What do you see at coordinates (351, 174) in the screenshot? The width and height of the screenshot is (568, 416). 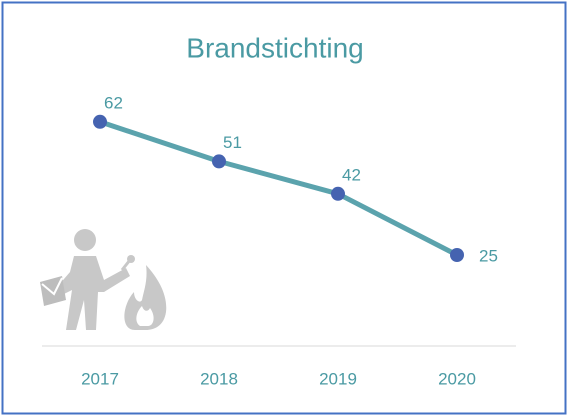 I see `data-label: 42` at bounding box center [351, 174].